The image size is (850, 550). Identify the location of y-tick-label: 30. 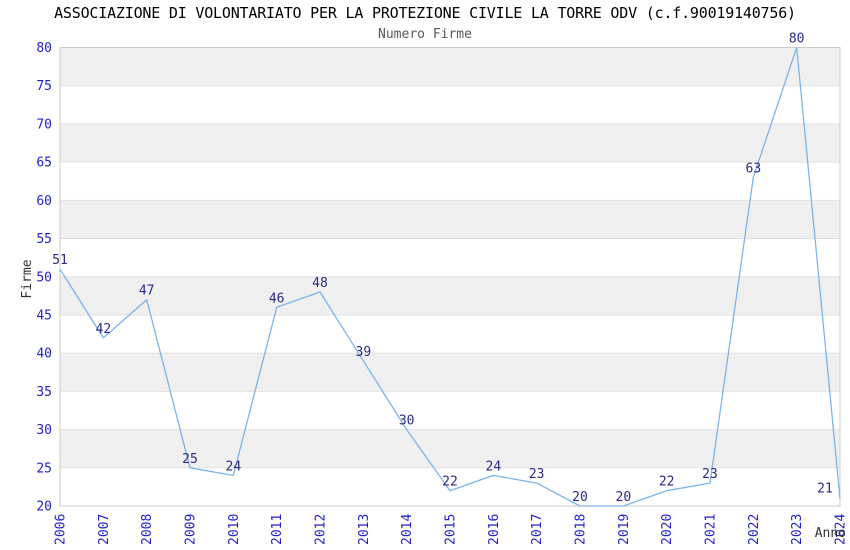
(44, 430).